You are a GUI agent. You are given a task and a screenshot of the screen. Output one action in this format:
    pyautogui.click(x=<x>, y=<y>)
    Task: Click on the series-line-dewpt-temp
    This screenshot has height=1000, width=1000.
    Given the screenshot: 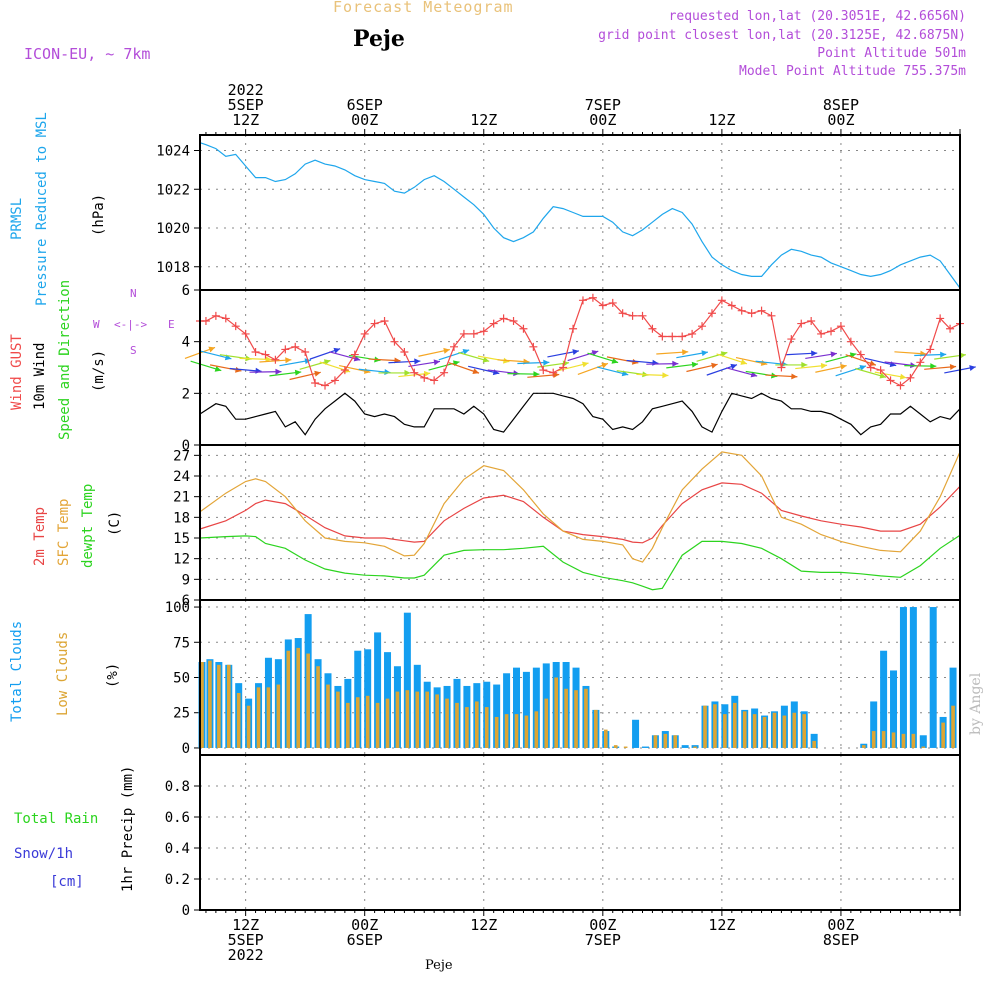 What is the action you would take?
    pyautogui.click(x=580, y=562)
    